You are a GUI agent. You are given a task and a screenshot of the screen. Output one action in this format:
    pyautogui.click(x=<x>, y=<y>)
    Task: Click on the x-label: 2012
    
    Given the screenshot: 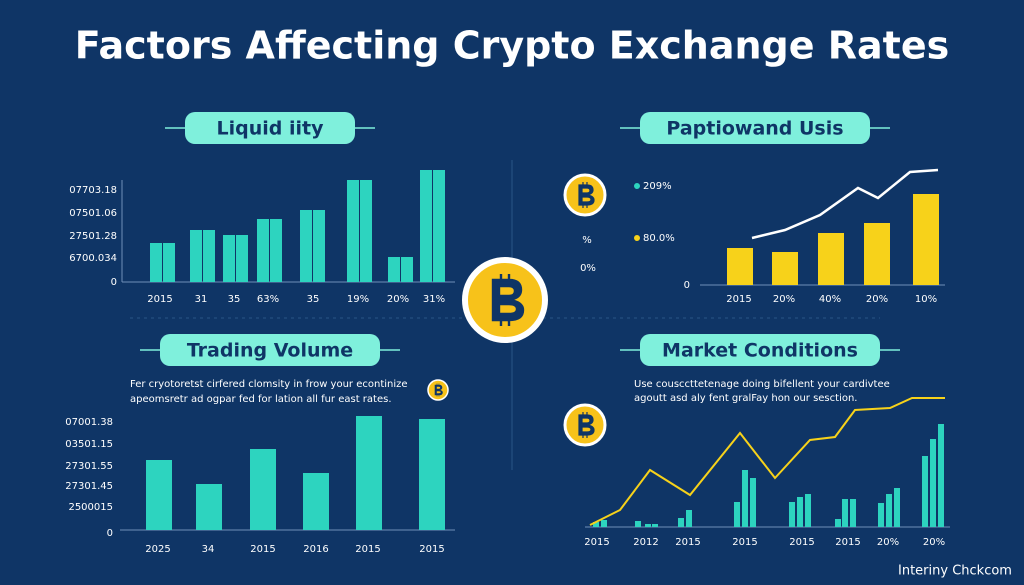 What is the action you would take?
    pyautogui.click(x=645, y=542)
    